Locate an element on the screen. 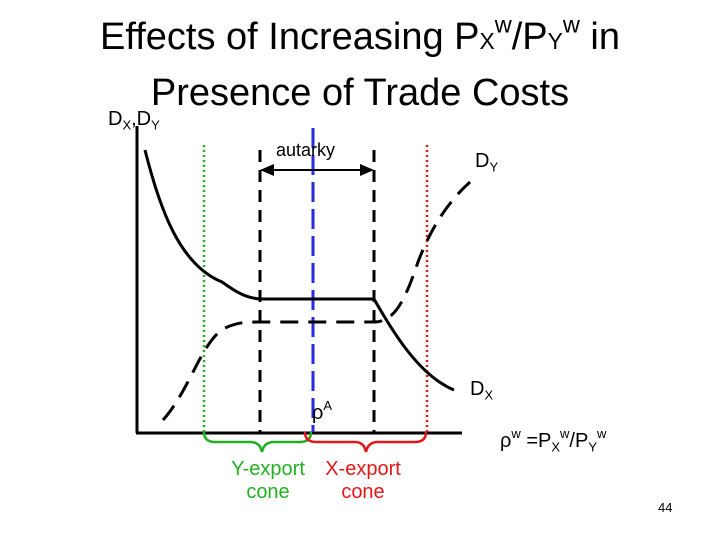 The image size is (720, 540). x-export-cone-brace is located at coordinates (365, 442).